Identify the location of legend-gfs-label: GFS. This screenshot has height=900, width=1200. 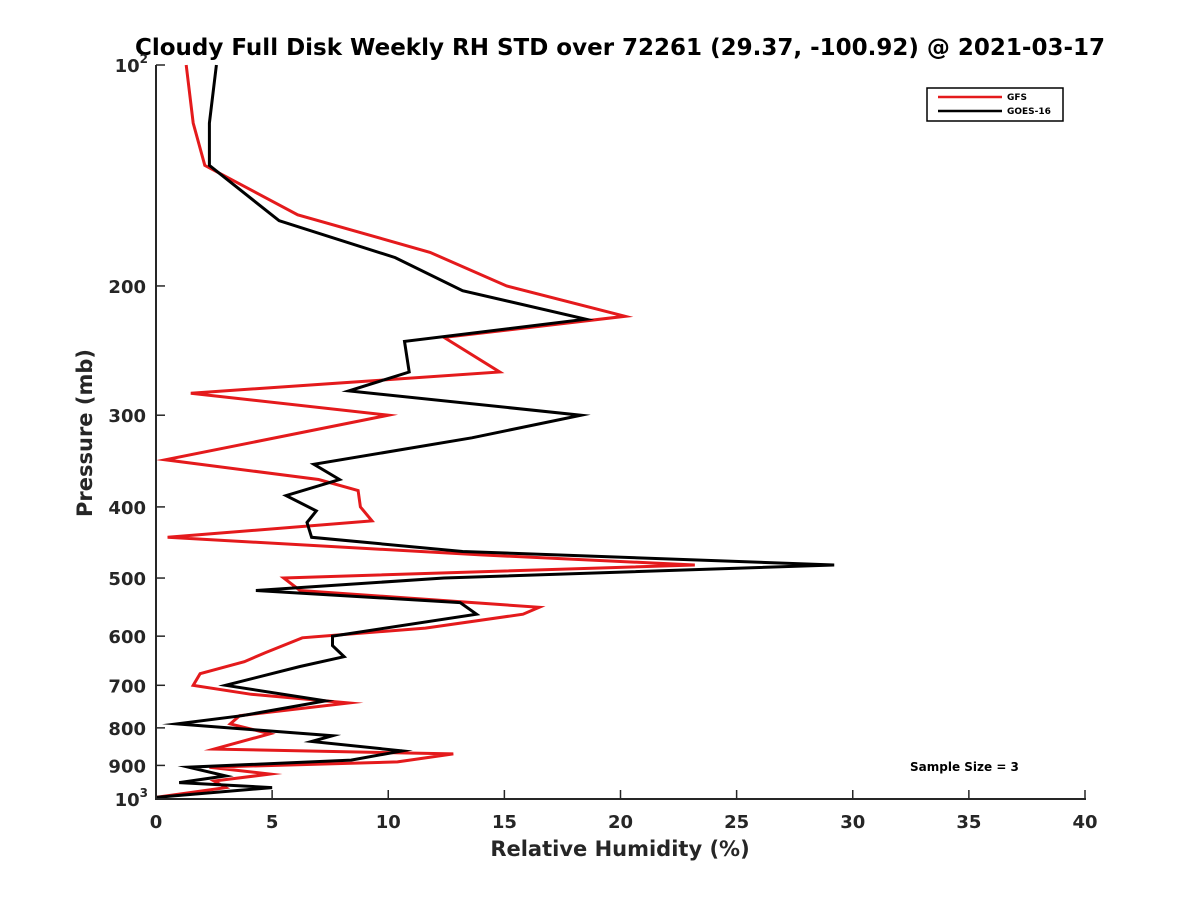
(1017, 98).